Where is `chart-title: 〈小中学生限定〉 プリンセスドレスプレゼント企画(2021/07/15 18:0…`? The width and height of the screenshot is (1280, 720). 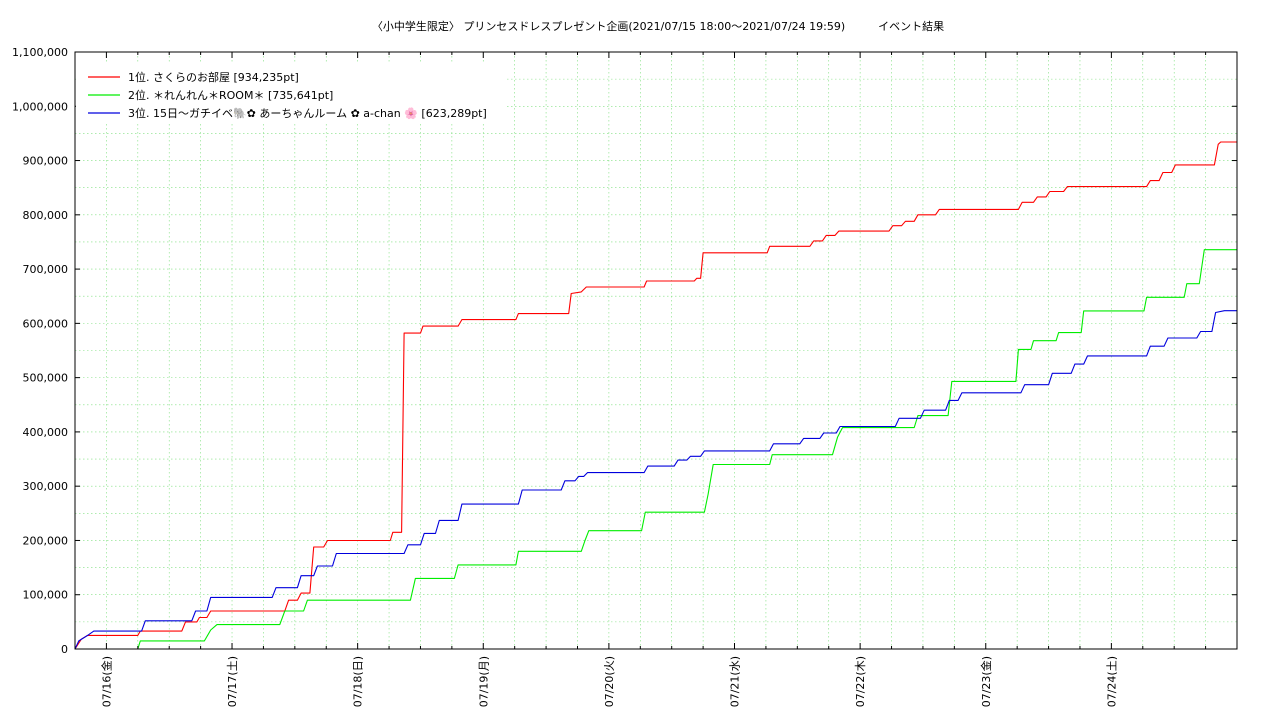
chart-title: 〈小中学生限定〉 プリンセスドレスプレゼント企画(2021/07/15 18:0… is located at coordinates (658, 26).